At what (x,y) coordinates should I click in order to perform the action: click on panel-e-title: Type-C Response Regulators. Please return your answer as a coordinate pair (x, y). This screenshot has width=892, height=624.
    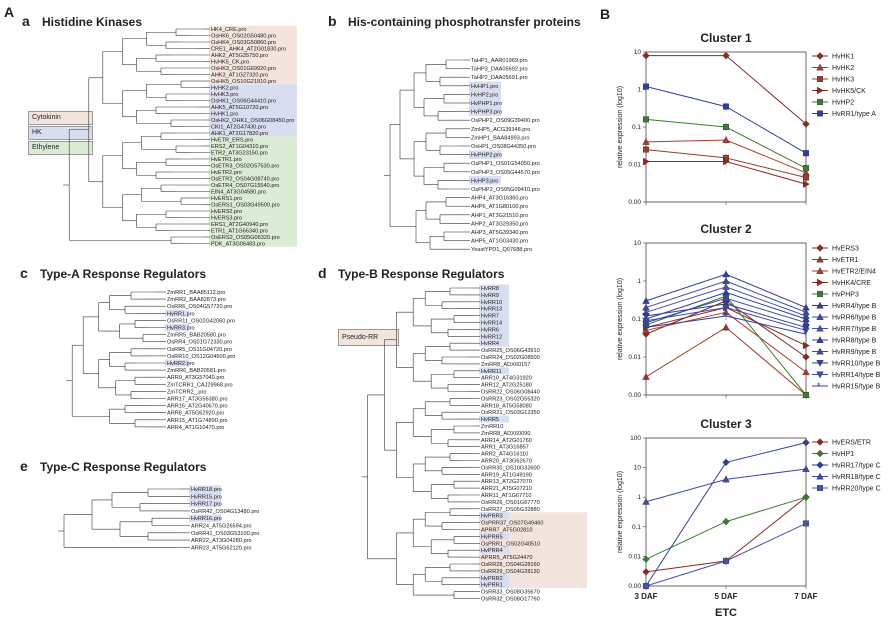
    Looking at the image, I should click on (123, 467).